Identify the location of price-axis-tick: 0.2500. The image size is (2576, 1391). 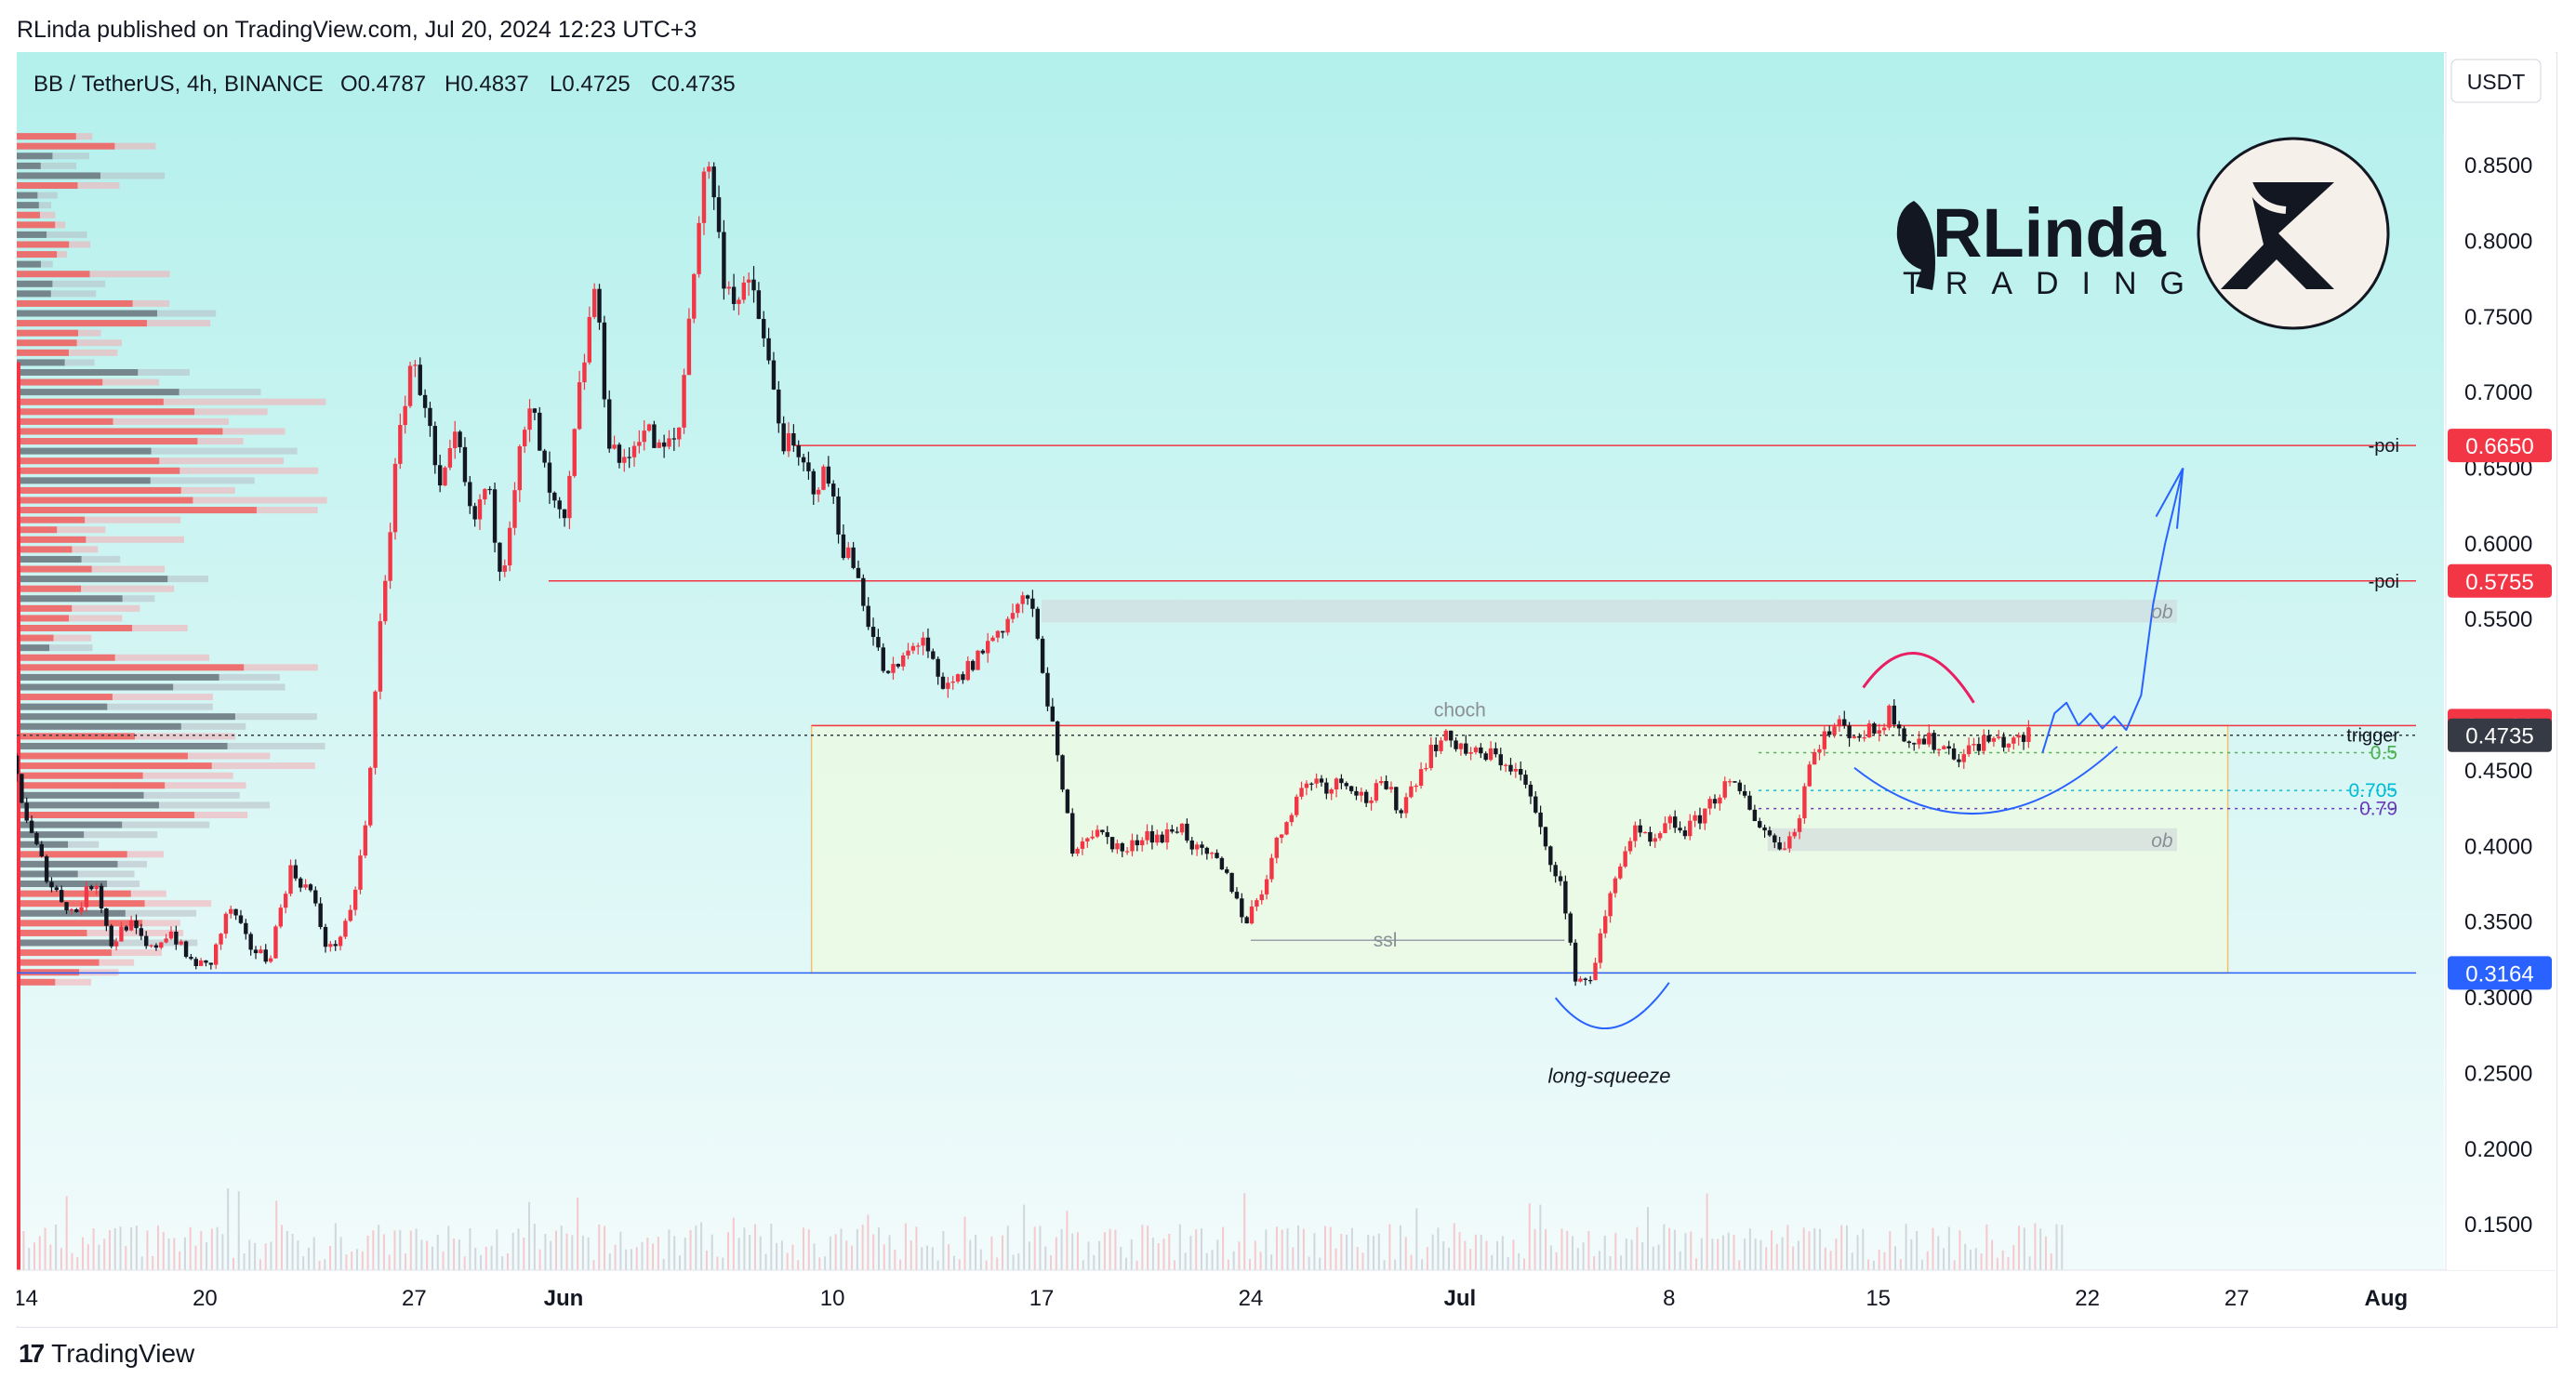
(2498, 1073).